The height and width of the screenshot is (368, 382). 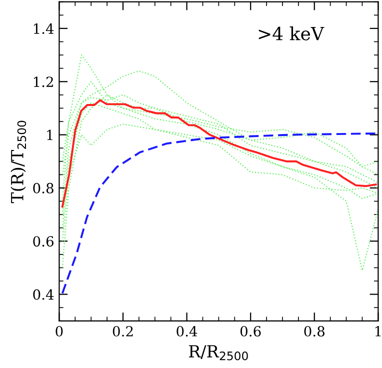 I want to click on x-tick-label: 0, so click(x=59, y=331).